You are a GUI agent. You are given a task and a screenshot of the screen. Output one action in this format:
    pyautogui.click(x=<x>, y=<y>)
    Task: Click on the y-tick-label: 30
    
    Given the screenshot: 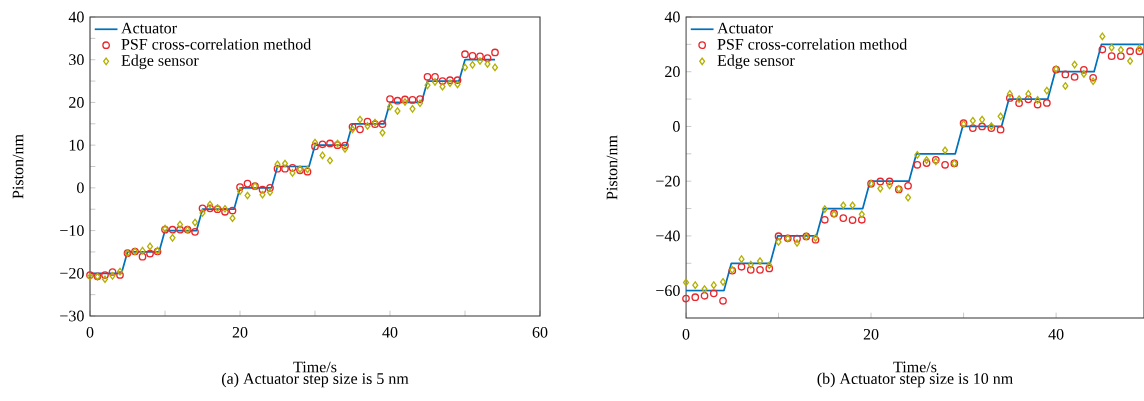 What is the action you would take?
    pyautogui.click(x=76, y=60)
    